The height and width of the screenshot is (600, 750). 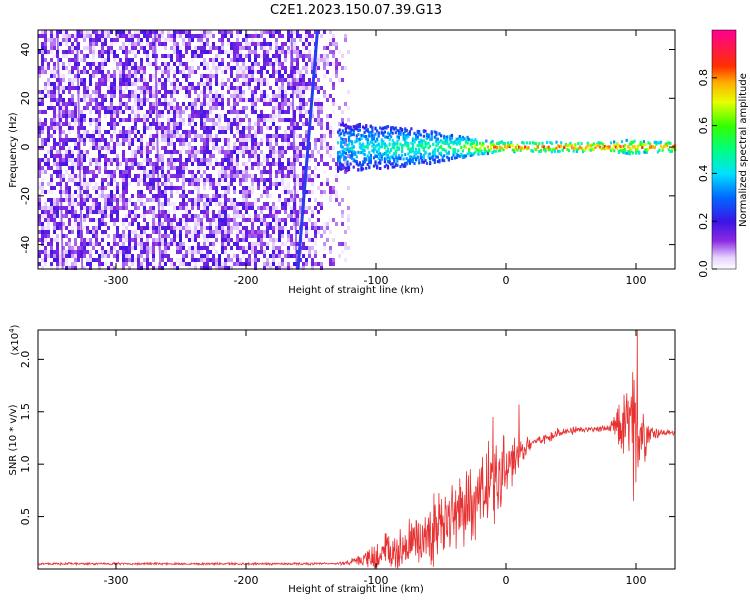 I want to click on noise-cell-1935, so click(x=186, y=236).